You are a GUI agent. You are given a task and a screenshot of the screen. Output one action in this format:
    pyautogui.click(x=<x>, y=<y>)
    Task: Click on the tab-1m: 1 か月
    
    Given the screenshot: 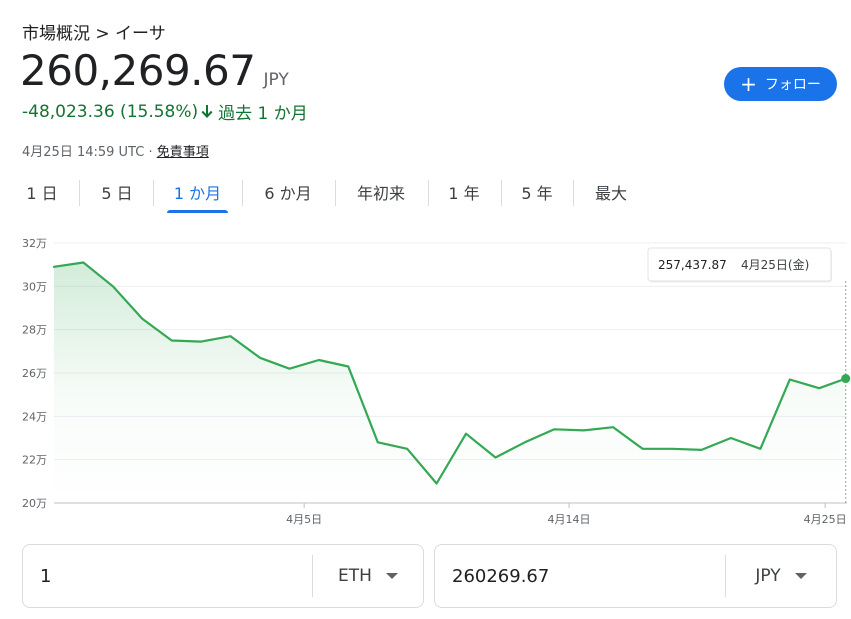 What is the action you would take?
    pyautogui.click(x=197, y=193)
    